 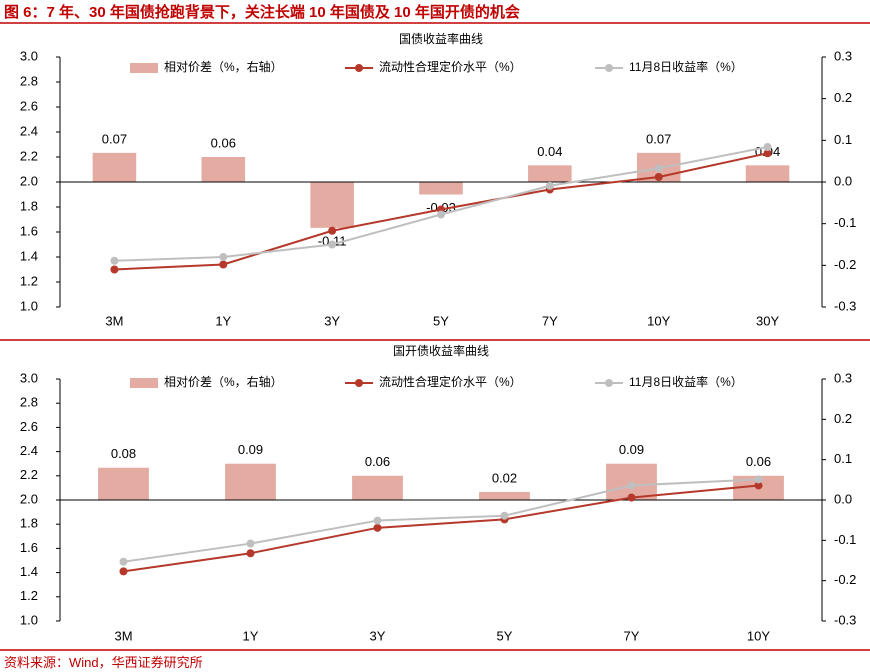 I want to click on legend-label: 流动性合理定价水平（%）, so click(x=450, y=66).